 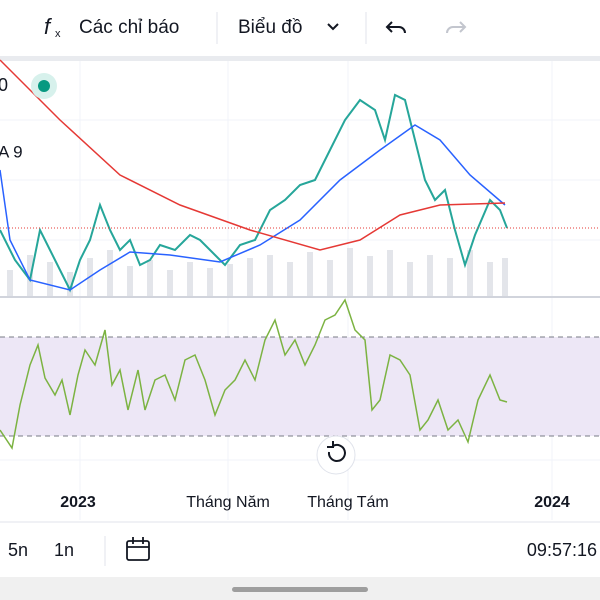 I want to click on toolbar-separator, so click(x=300, y=58).